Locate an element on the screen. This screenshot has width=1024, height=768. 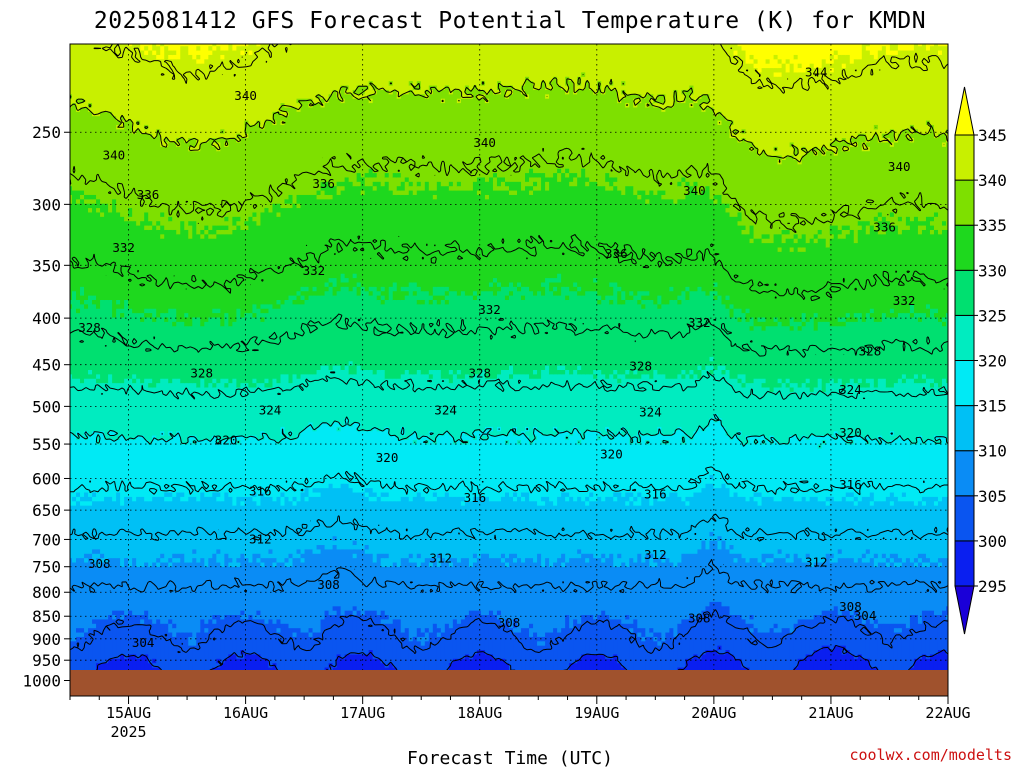
contour-label: 312 is located at coordinates (260, 538).